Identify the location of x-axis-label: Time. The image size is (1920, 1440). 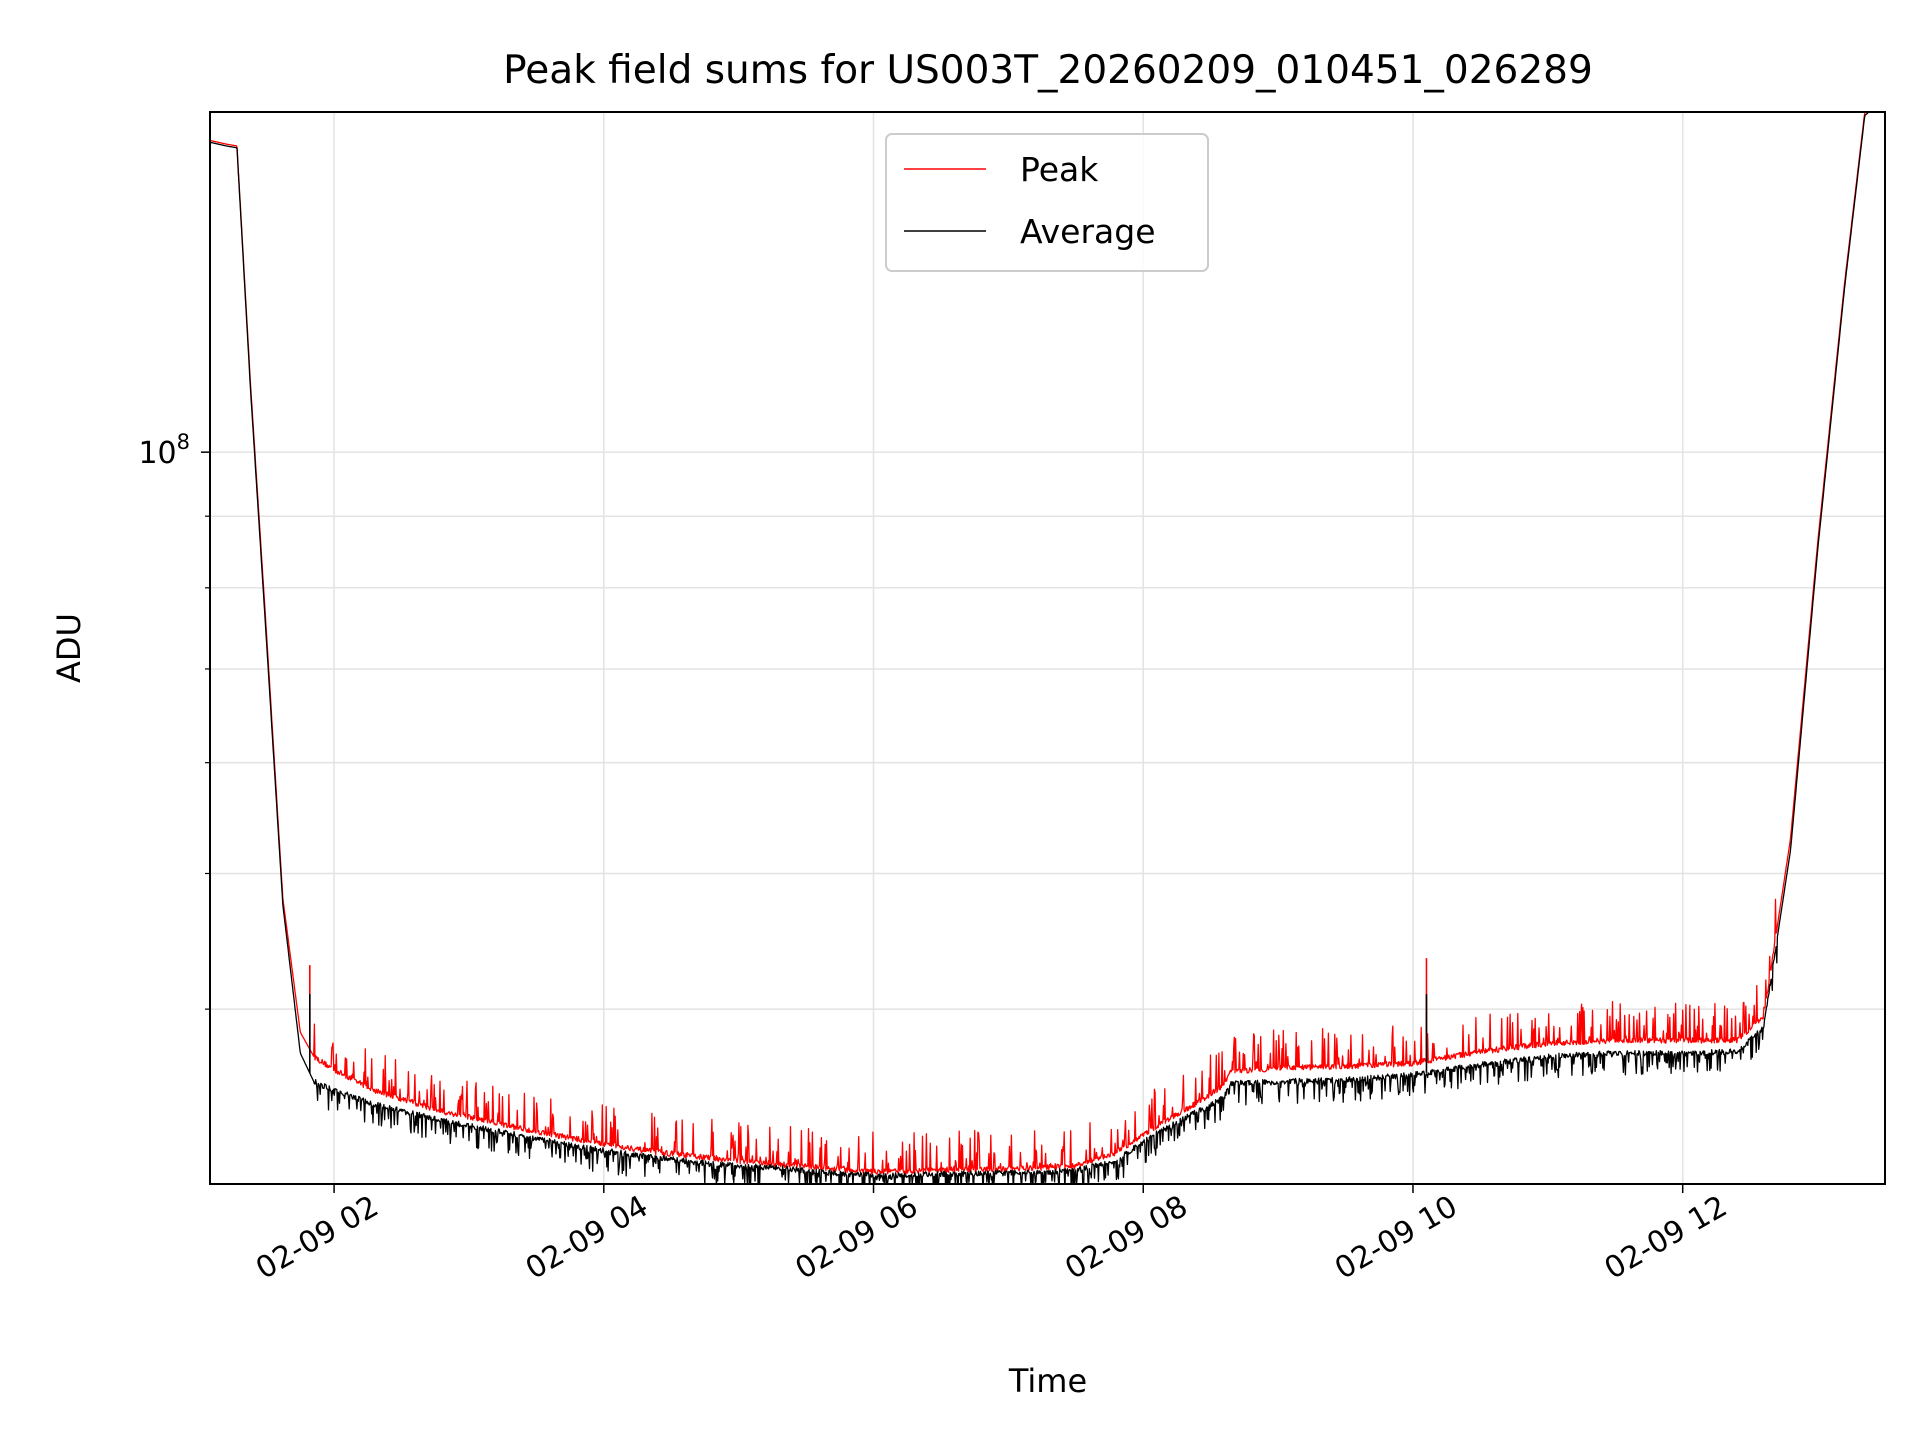
(1047, 1381).